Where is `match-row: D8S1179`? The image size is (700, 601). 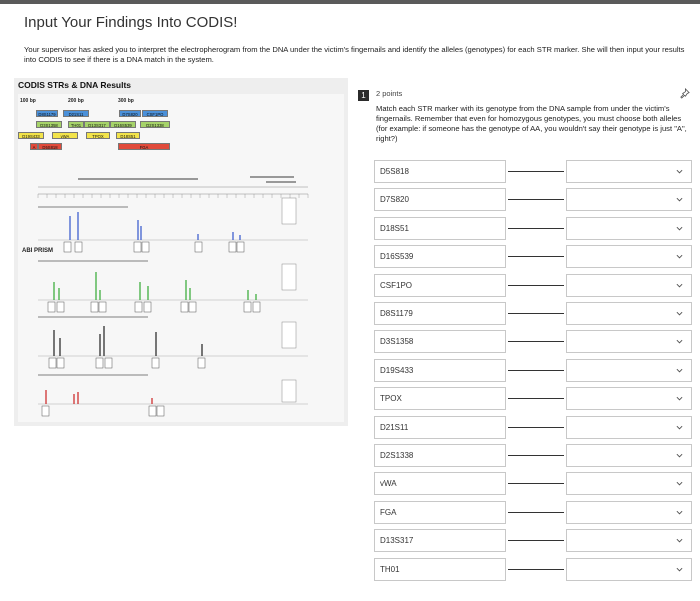 match-row: D8S1179 is located at coordinates (533, 313).